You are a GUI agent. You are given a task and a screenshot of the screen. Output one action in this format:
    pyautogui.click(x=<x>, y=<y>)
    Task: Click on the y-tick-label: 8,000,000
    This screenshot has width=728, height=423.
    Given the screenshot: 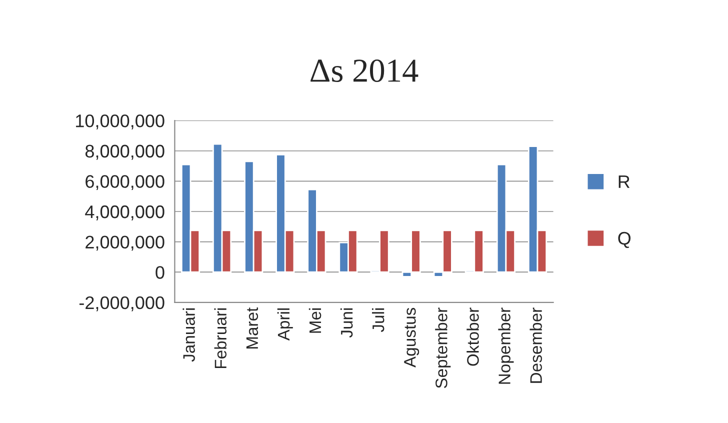 What is the action you would take?
    pyautogui.click(x=124, y=152)
    